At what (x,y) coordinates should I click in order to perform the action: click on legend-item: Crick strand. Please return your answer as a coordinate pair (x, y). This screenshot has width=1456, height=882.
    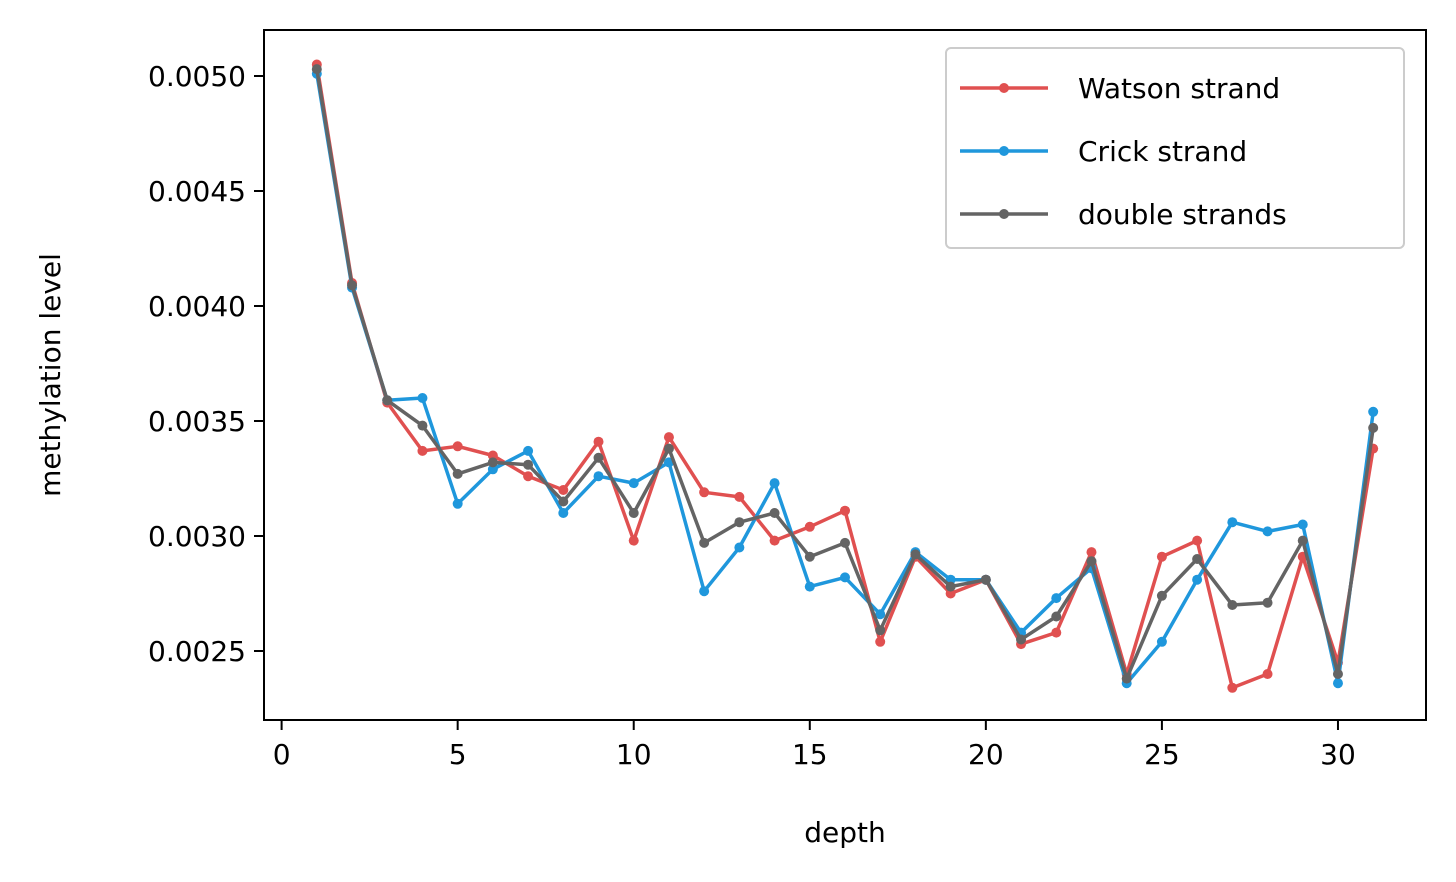
    Looking at the image, I should click on (1103, 151).